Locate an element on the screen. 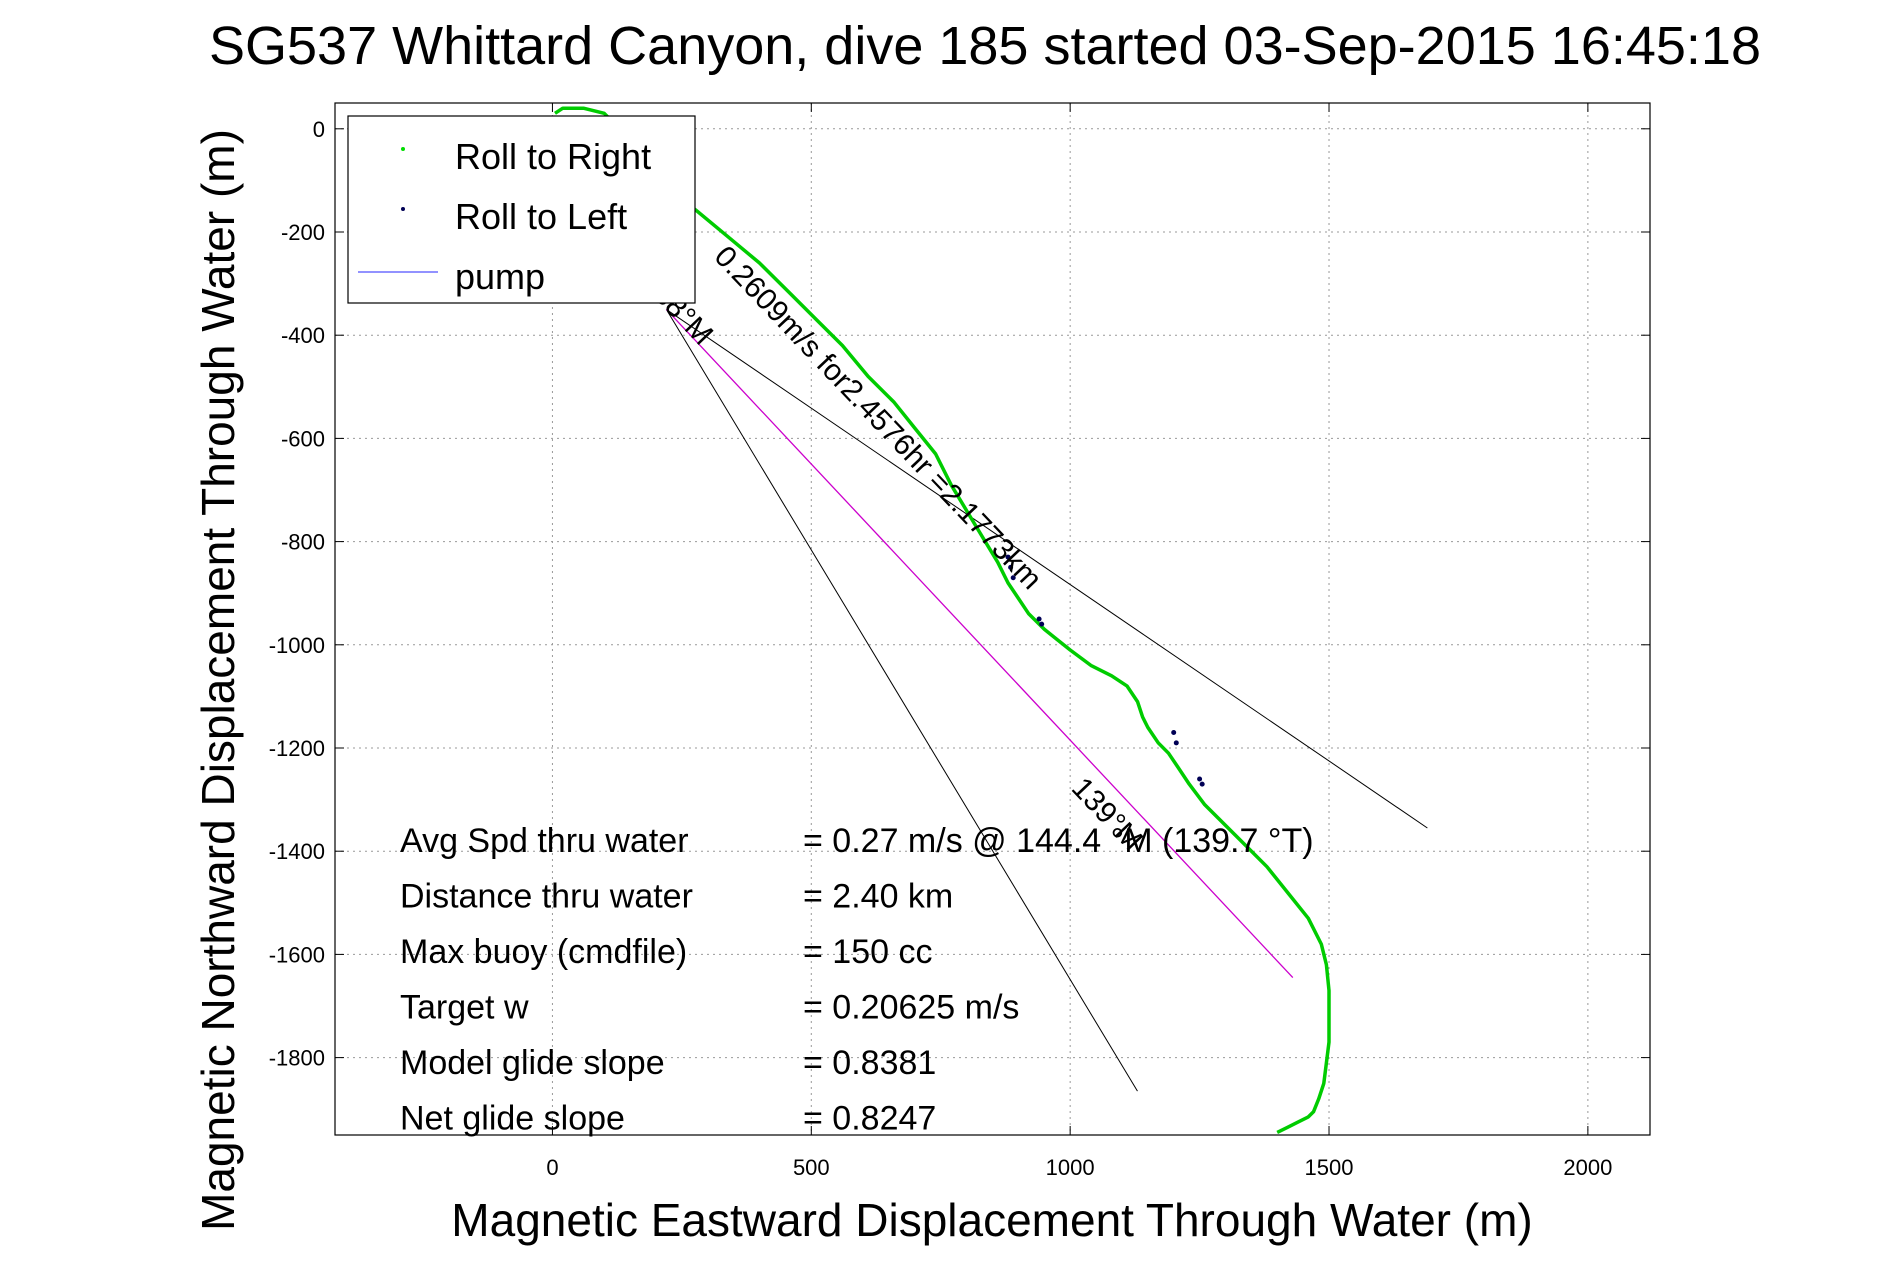  stat-value: = 2.40 km is located at coordinates (878, 897).